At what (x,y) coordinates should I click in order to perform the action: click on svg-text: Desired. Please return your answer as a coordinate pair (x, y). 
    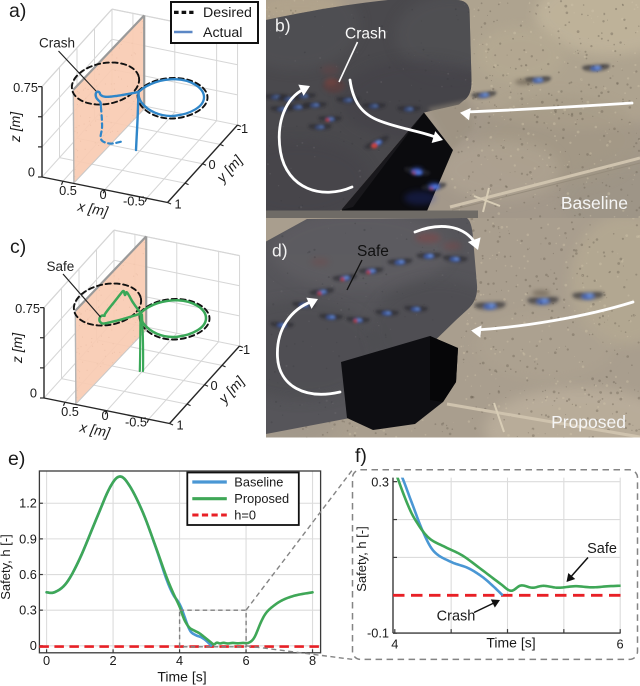
    Looking at the image, I should click on (227, 13).